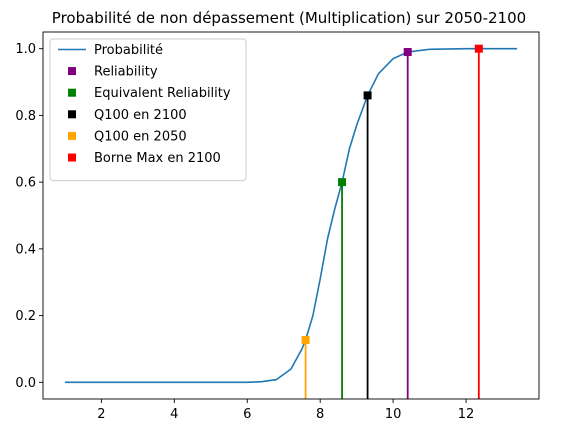 Image resolution: width=563 pixels, height=434 pixels. I want to click on x-tick-label: 10, so click(393, 414).